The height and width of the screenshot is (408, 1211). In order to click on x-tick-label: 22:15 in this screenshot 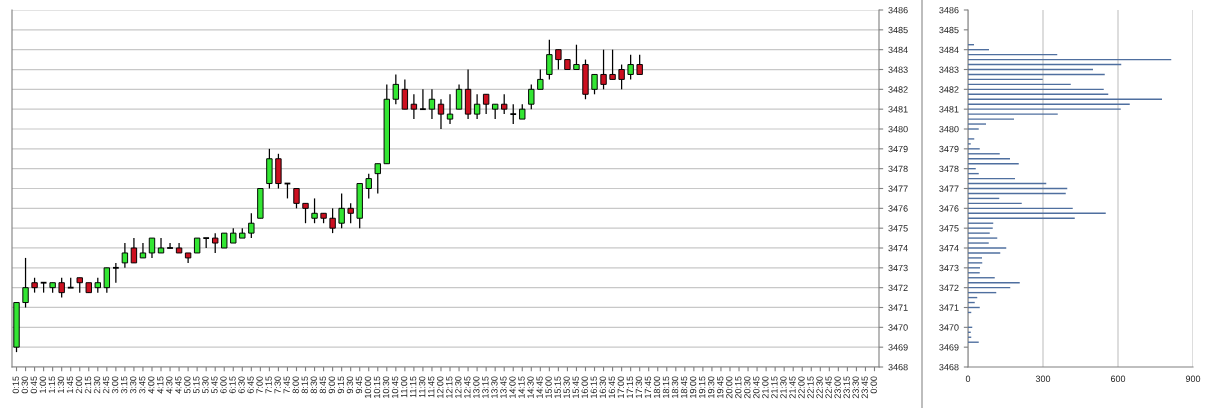, I will do `click(810, 387)`.